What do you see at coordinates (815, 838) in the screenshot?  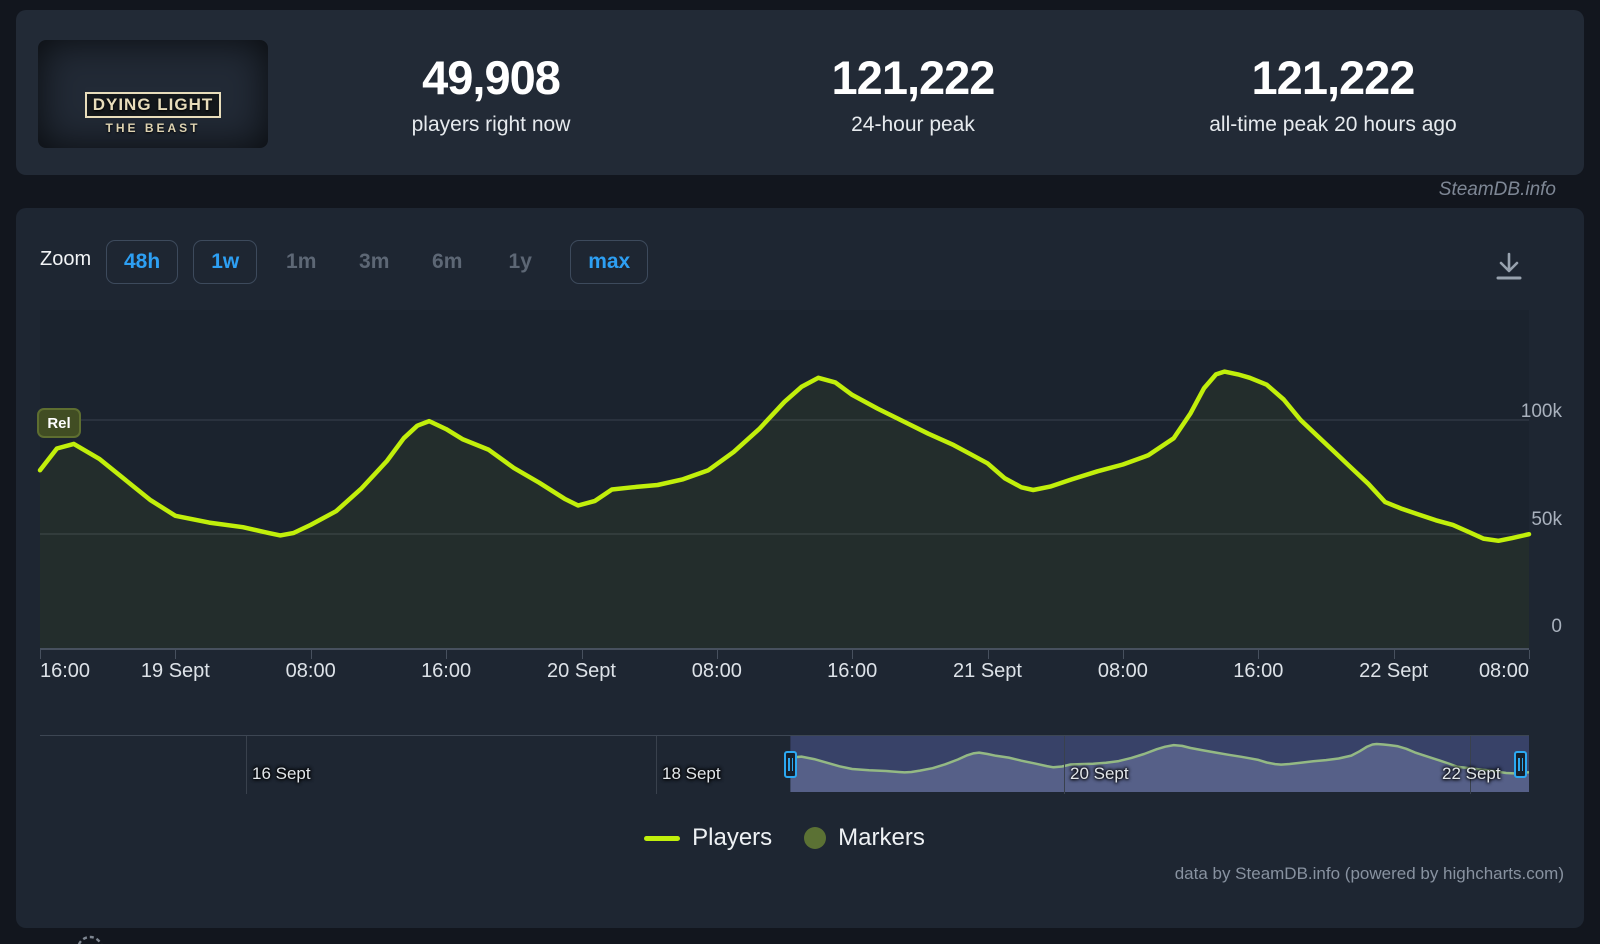 I see `legend-circle-swatch` at bounding box center [815, 838].